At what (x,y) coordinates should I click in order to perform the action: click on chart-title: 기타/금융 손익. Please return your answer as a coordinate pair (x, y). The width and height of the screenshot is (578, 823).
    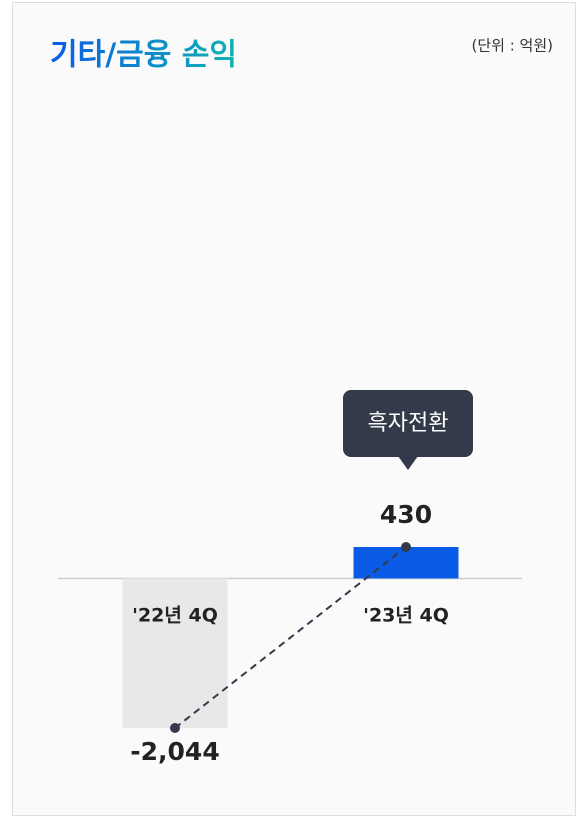
    Looking at the image, I should click on (143, 55).